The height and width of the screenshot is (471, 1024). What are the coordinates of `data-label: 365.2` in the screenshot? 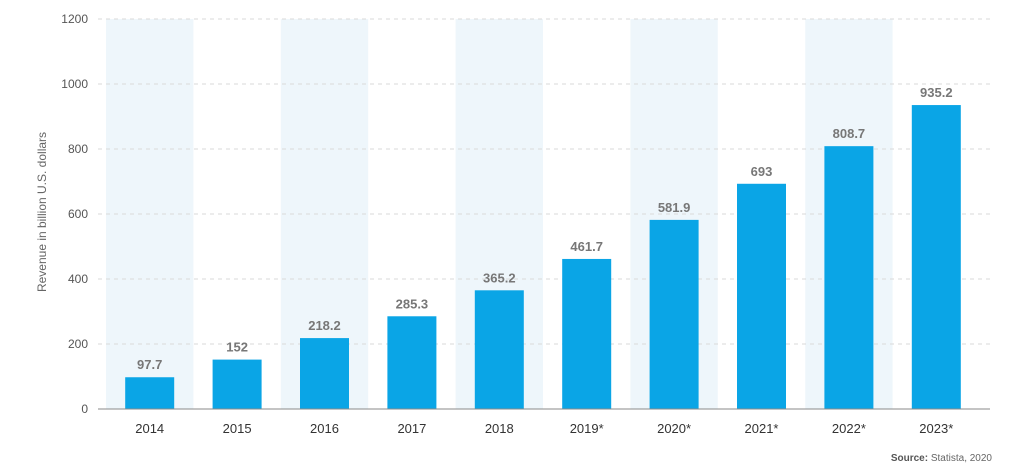 It's located at (499, 277).